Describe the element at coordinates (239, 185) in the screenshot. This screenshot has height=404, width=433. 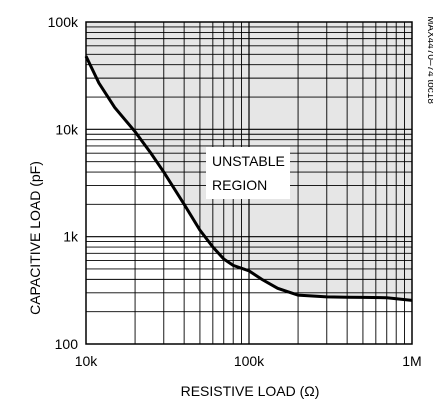
I see `unstable-region-label-line2: REGION` at that location.